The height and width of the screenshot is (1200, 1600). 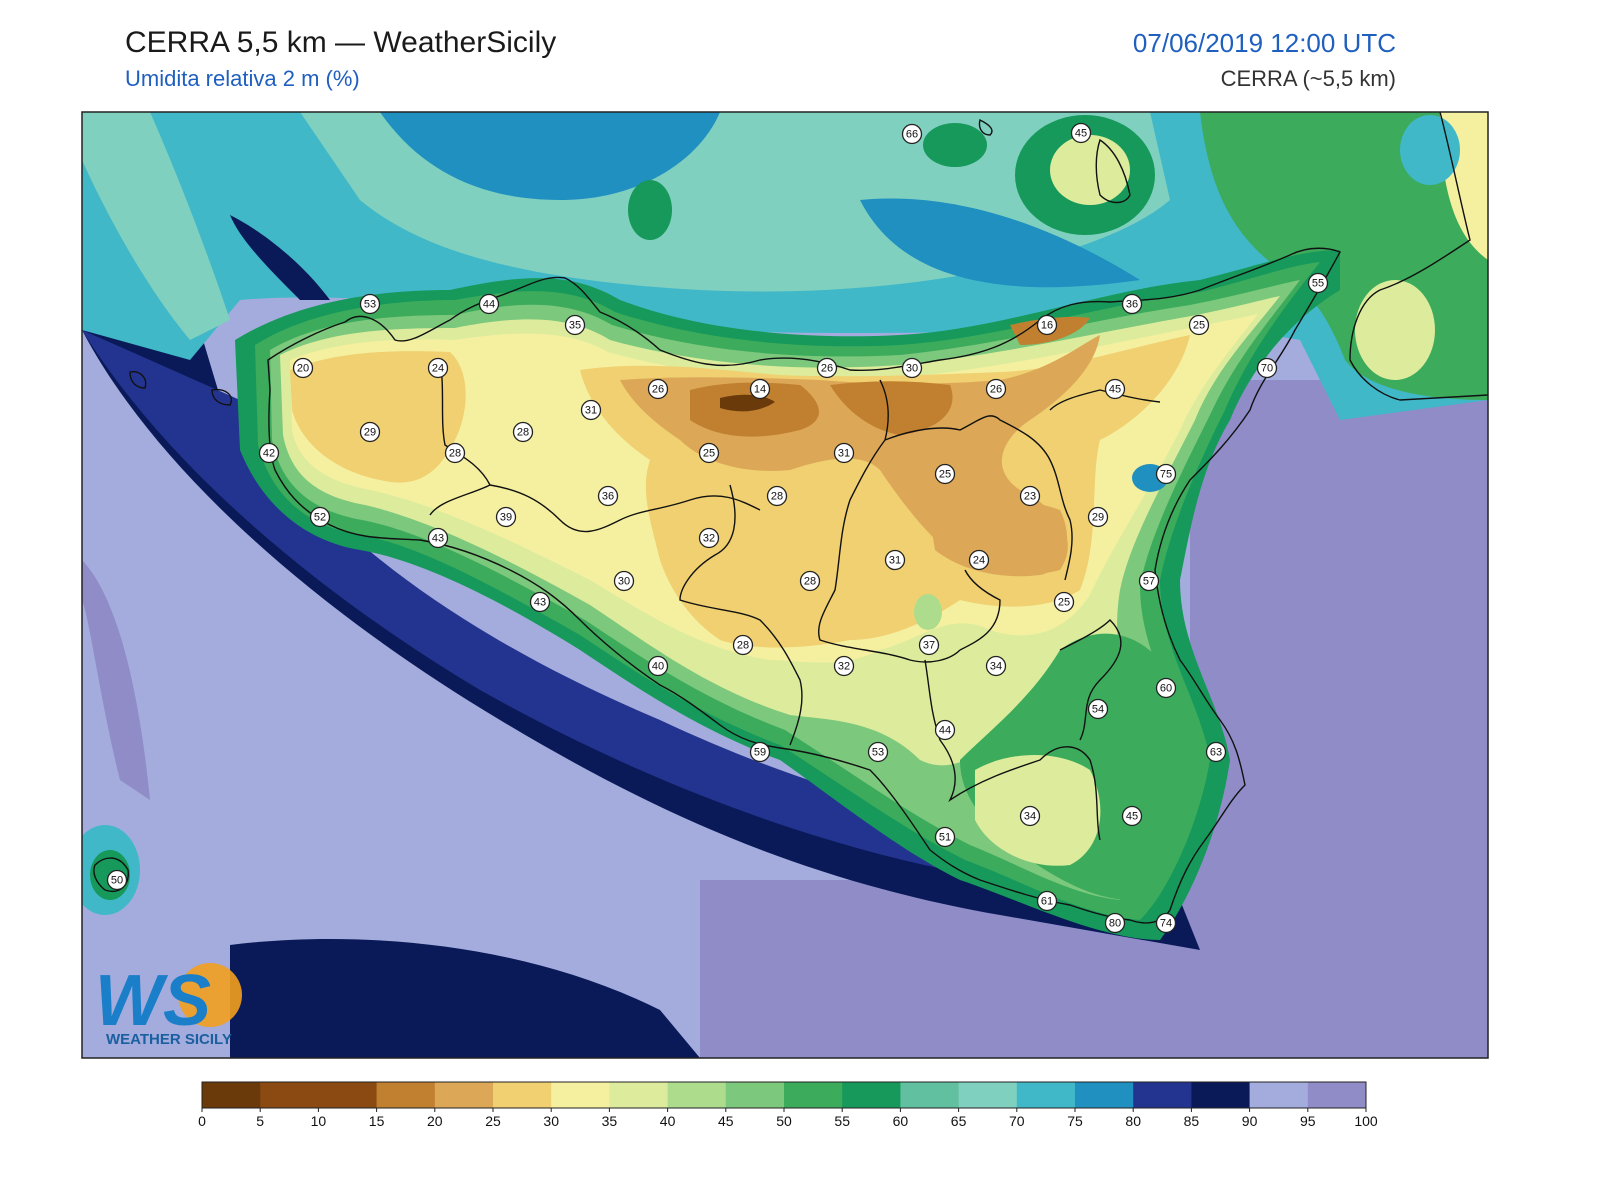 What do you see at coordinates (377, 1121) in the screenshot?
I see `colorbar-tick-label: 15` at bounding box center [377, 1121].